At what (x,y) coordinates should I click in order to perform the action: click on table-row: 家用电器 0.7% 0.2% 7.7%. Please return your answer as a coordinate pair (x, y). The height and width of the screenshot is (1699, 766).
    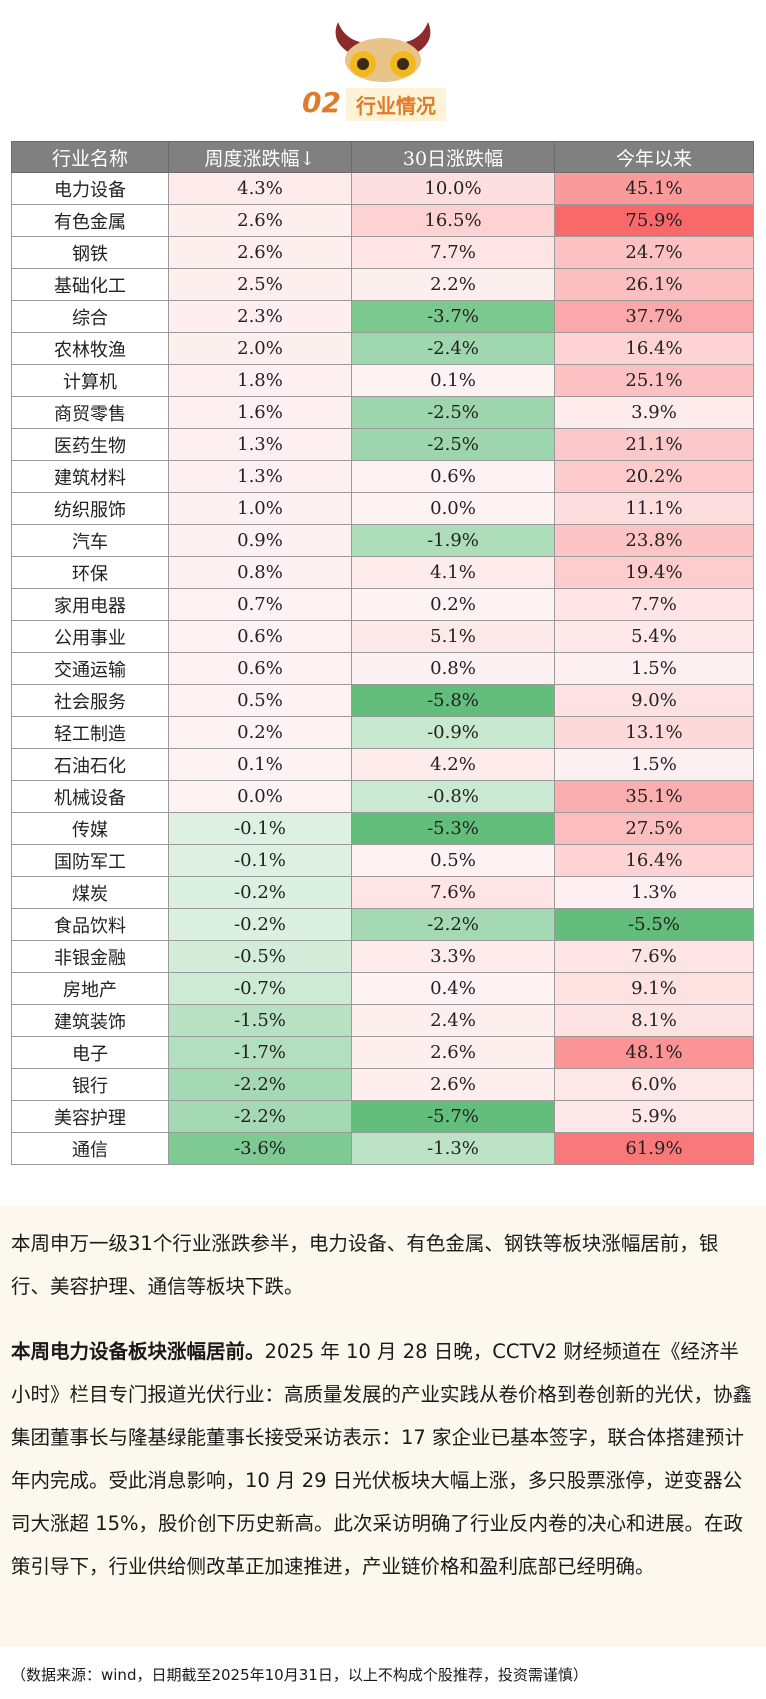
    Looking at the image, I should click on (382, 604).